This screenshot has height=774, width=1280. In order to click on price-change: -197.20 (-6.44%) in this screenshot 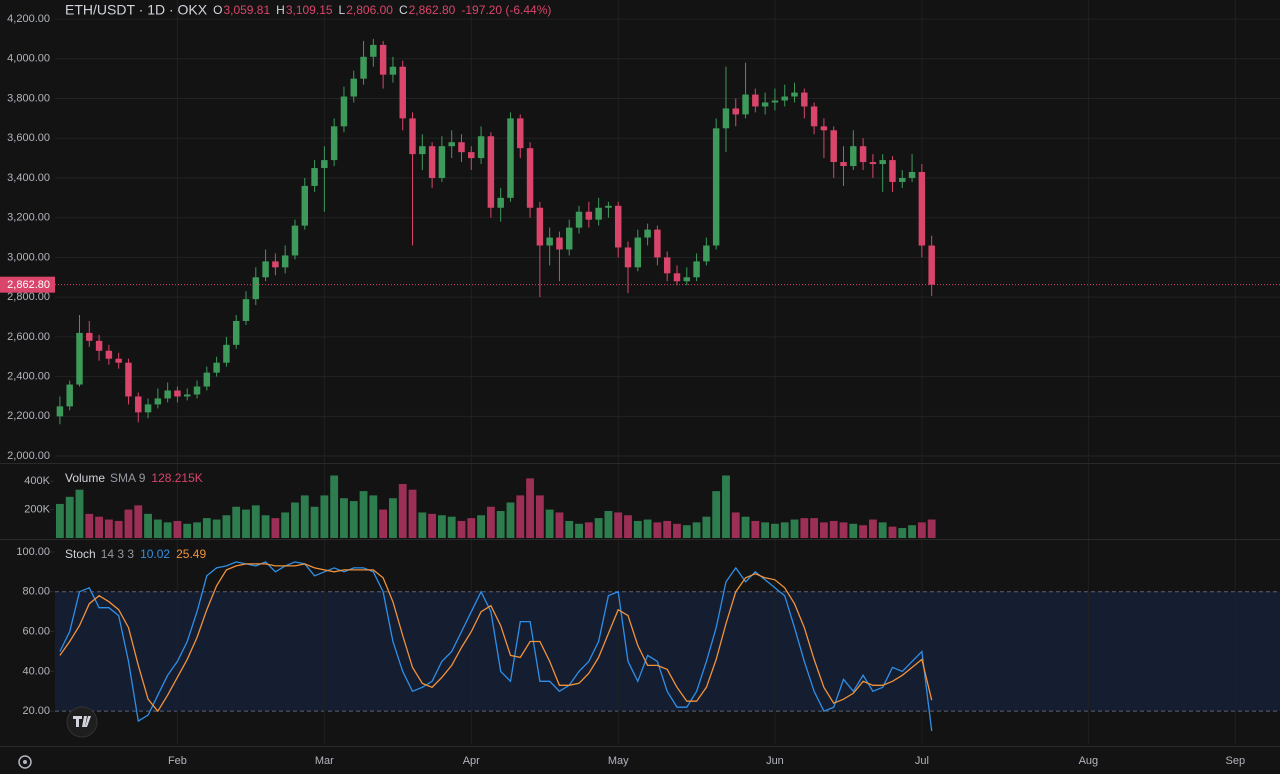, I will do `click(506, 10)`.